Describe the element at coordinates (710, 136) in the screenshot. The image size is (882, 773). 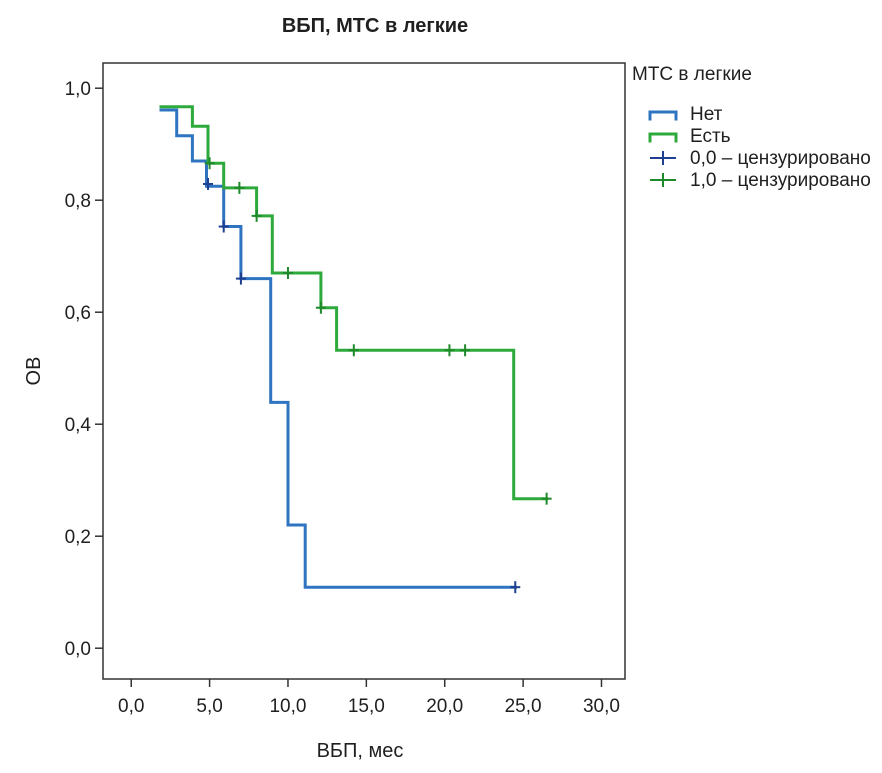
I see `legend-label-est: Есть` at that location.